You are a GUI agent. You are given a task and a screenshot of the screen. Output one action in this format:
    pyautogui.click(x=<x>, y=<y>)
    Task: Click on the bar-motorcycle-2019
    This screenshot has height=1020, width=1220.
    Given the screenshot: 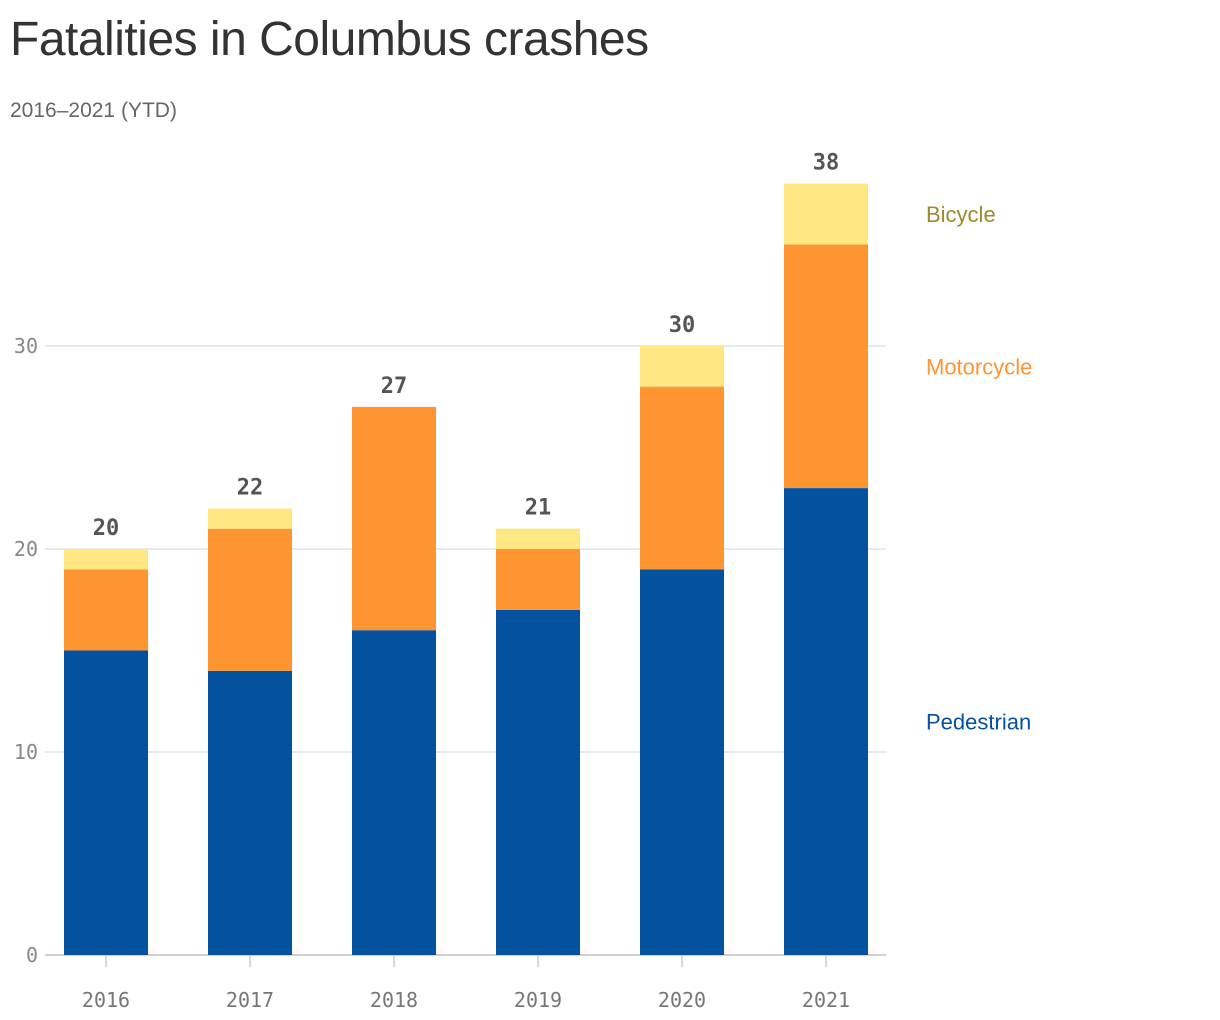 What is the action you would take?
    pyautogui.click(x=538, y=579)
    